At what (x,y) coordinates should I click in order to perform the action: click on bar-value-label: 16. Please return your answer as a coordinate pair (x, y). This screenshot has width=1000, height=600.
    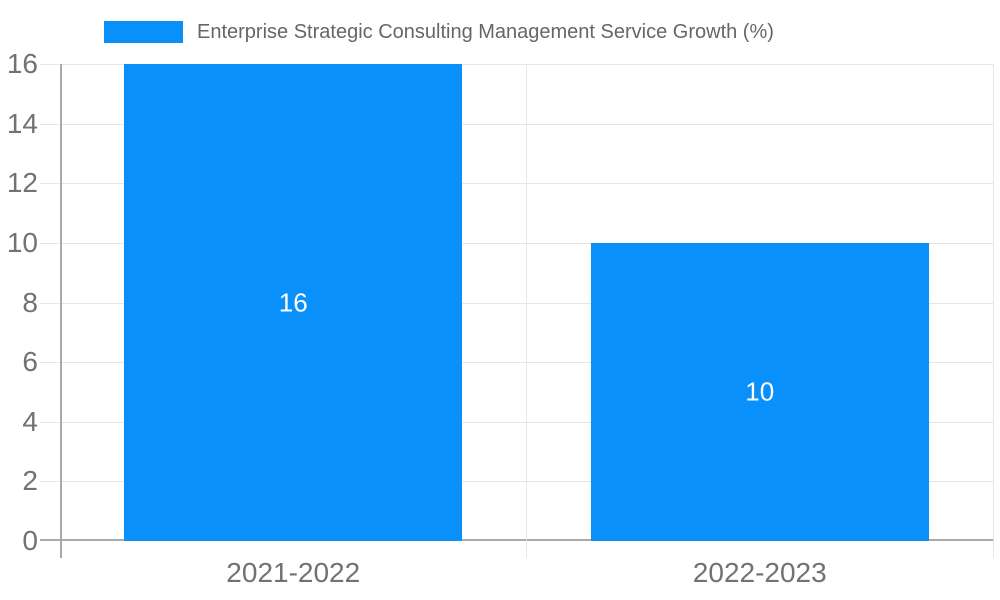
    Looking at the image, I should click on (293, 302).